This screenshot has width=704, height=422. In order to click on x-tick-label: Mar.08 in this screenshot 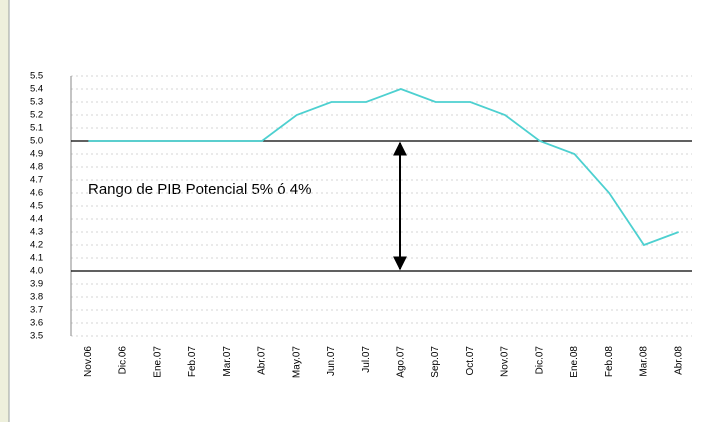, I will do `click(644, 361)`.